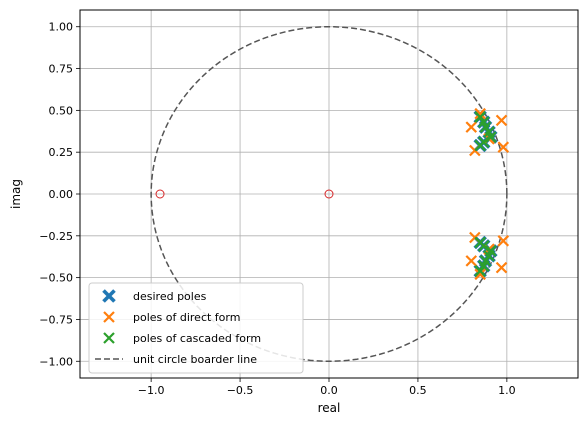 This screenshot has height=432, width=587. What do you see at coordinates (61, 194) in the screenshot?
I see `y-tick-label: 0.00` at bounding box center [61, 194].